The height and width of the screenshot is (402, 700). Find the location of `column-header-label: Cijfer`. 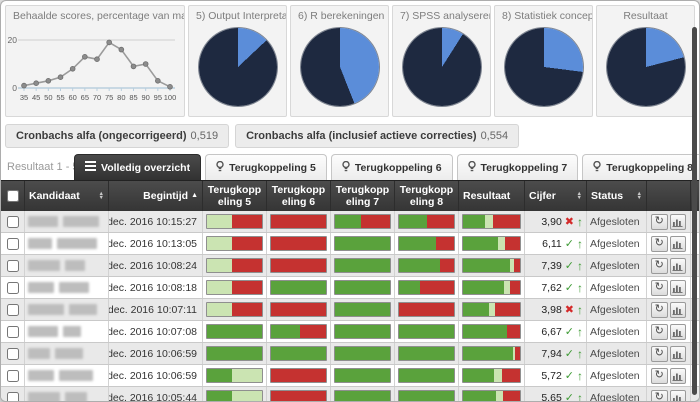

column-header-label: Cijfer is located at coordinates (542, 195).